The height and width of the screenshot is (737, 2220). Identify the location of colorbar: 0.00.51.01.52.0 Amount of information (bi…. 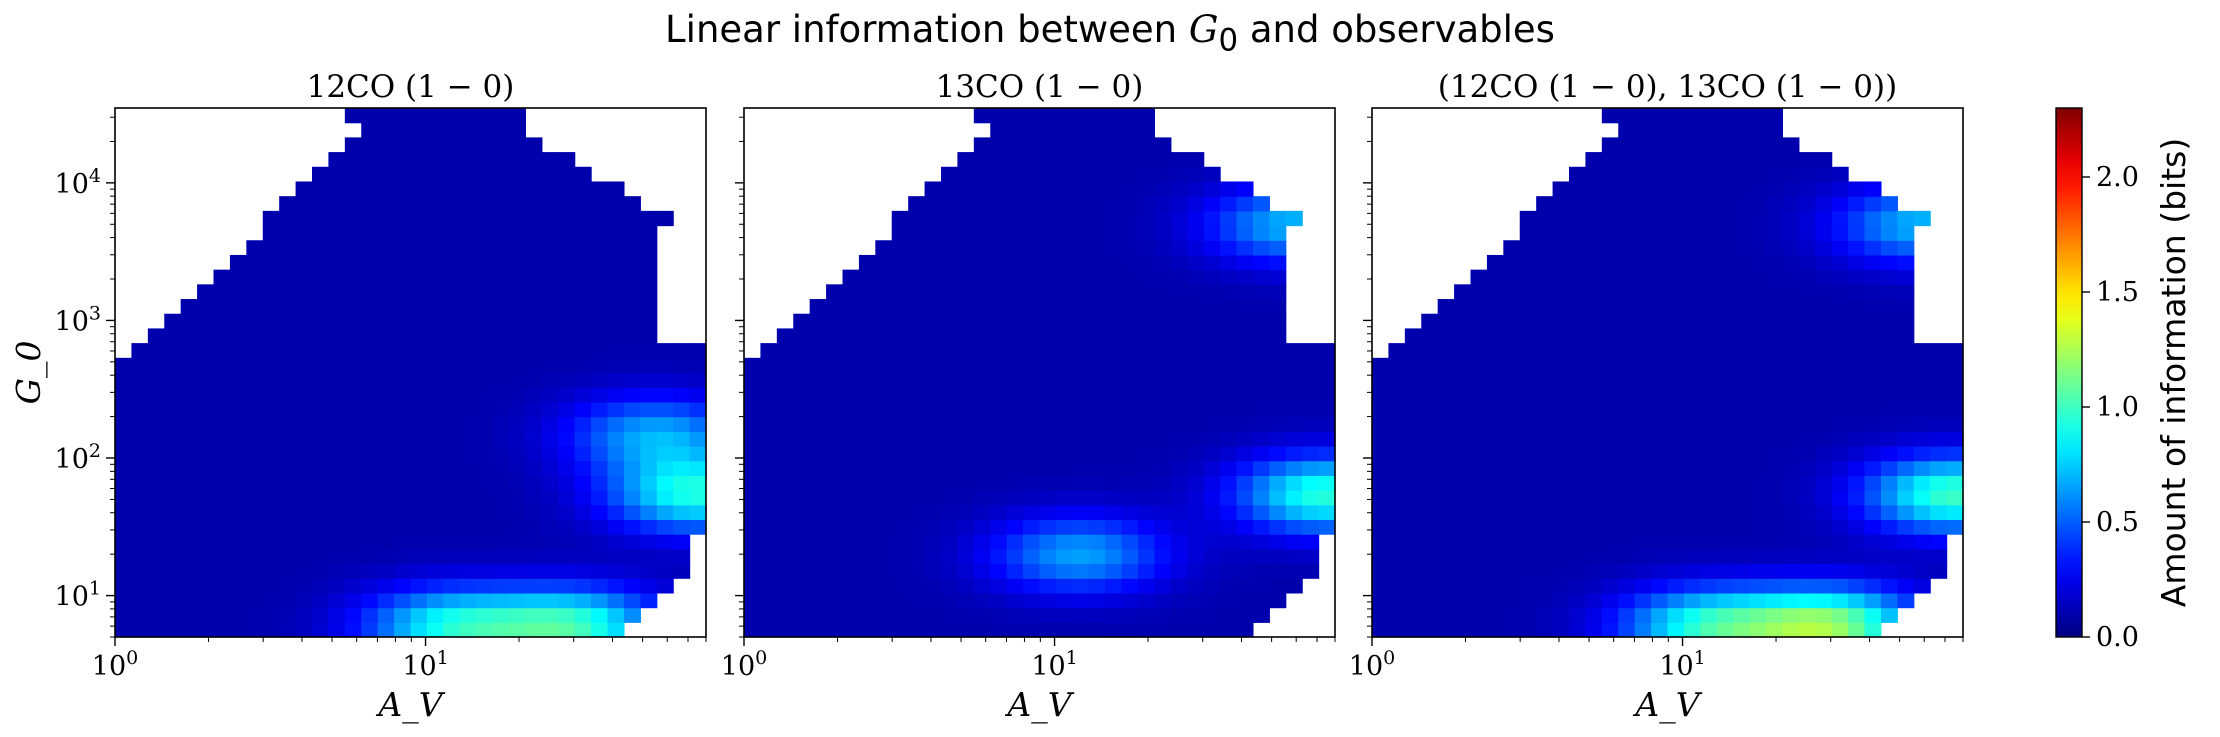
(2124, 380).